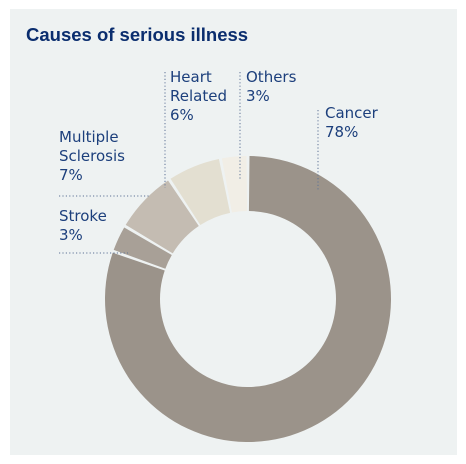  What do you see at coordinates (234, 184) in the screenshot?
I see `slice-others` at bounding box center [234, 184].